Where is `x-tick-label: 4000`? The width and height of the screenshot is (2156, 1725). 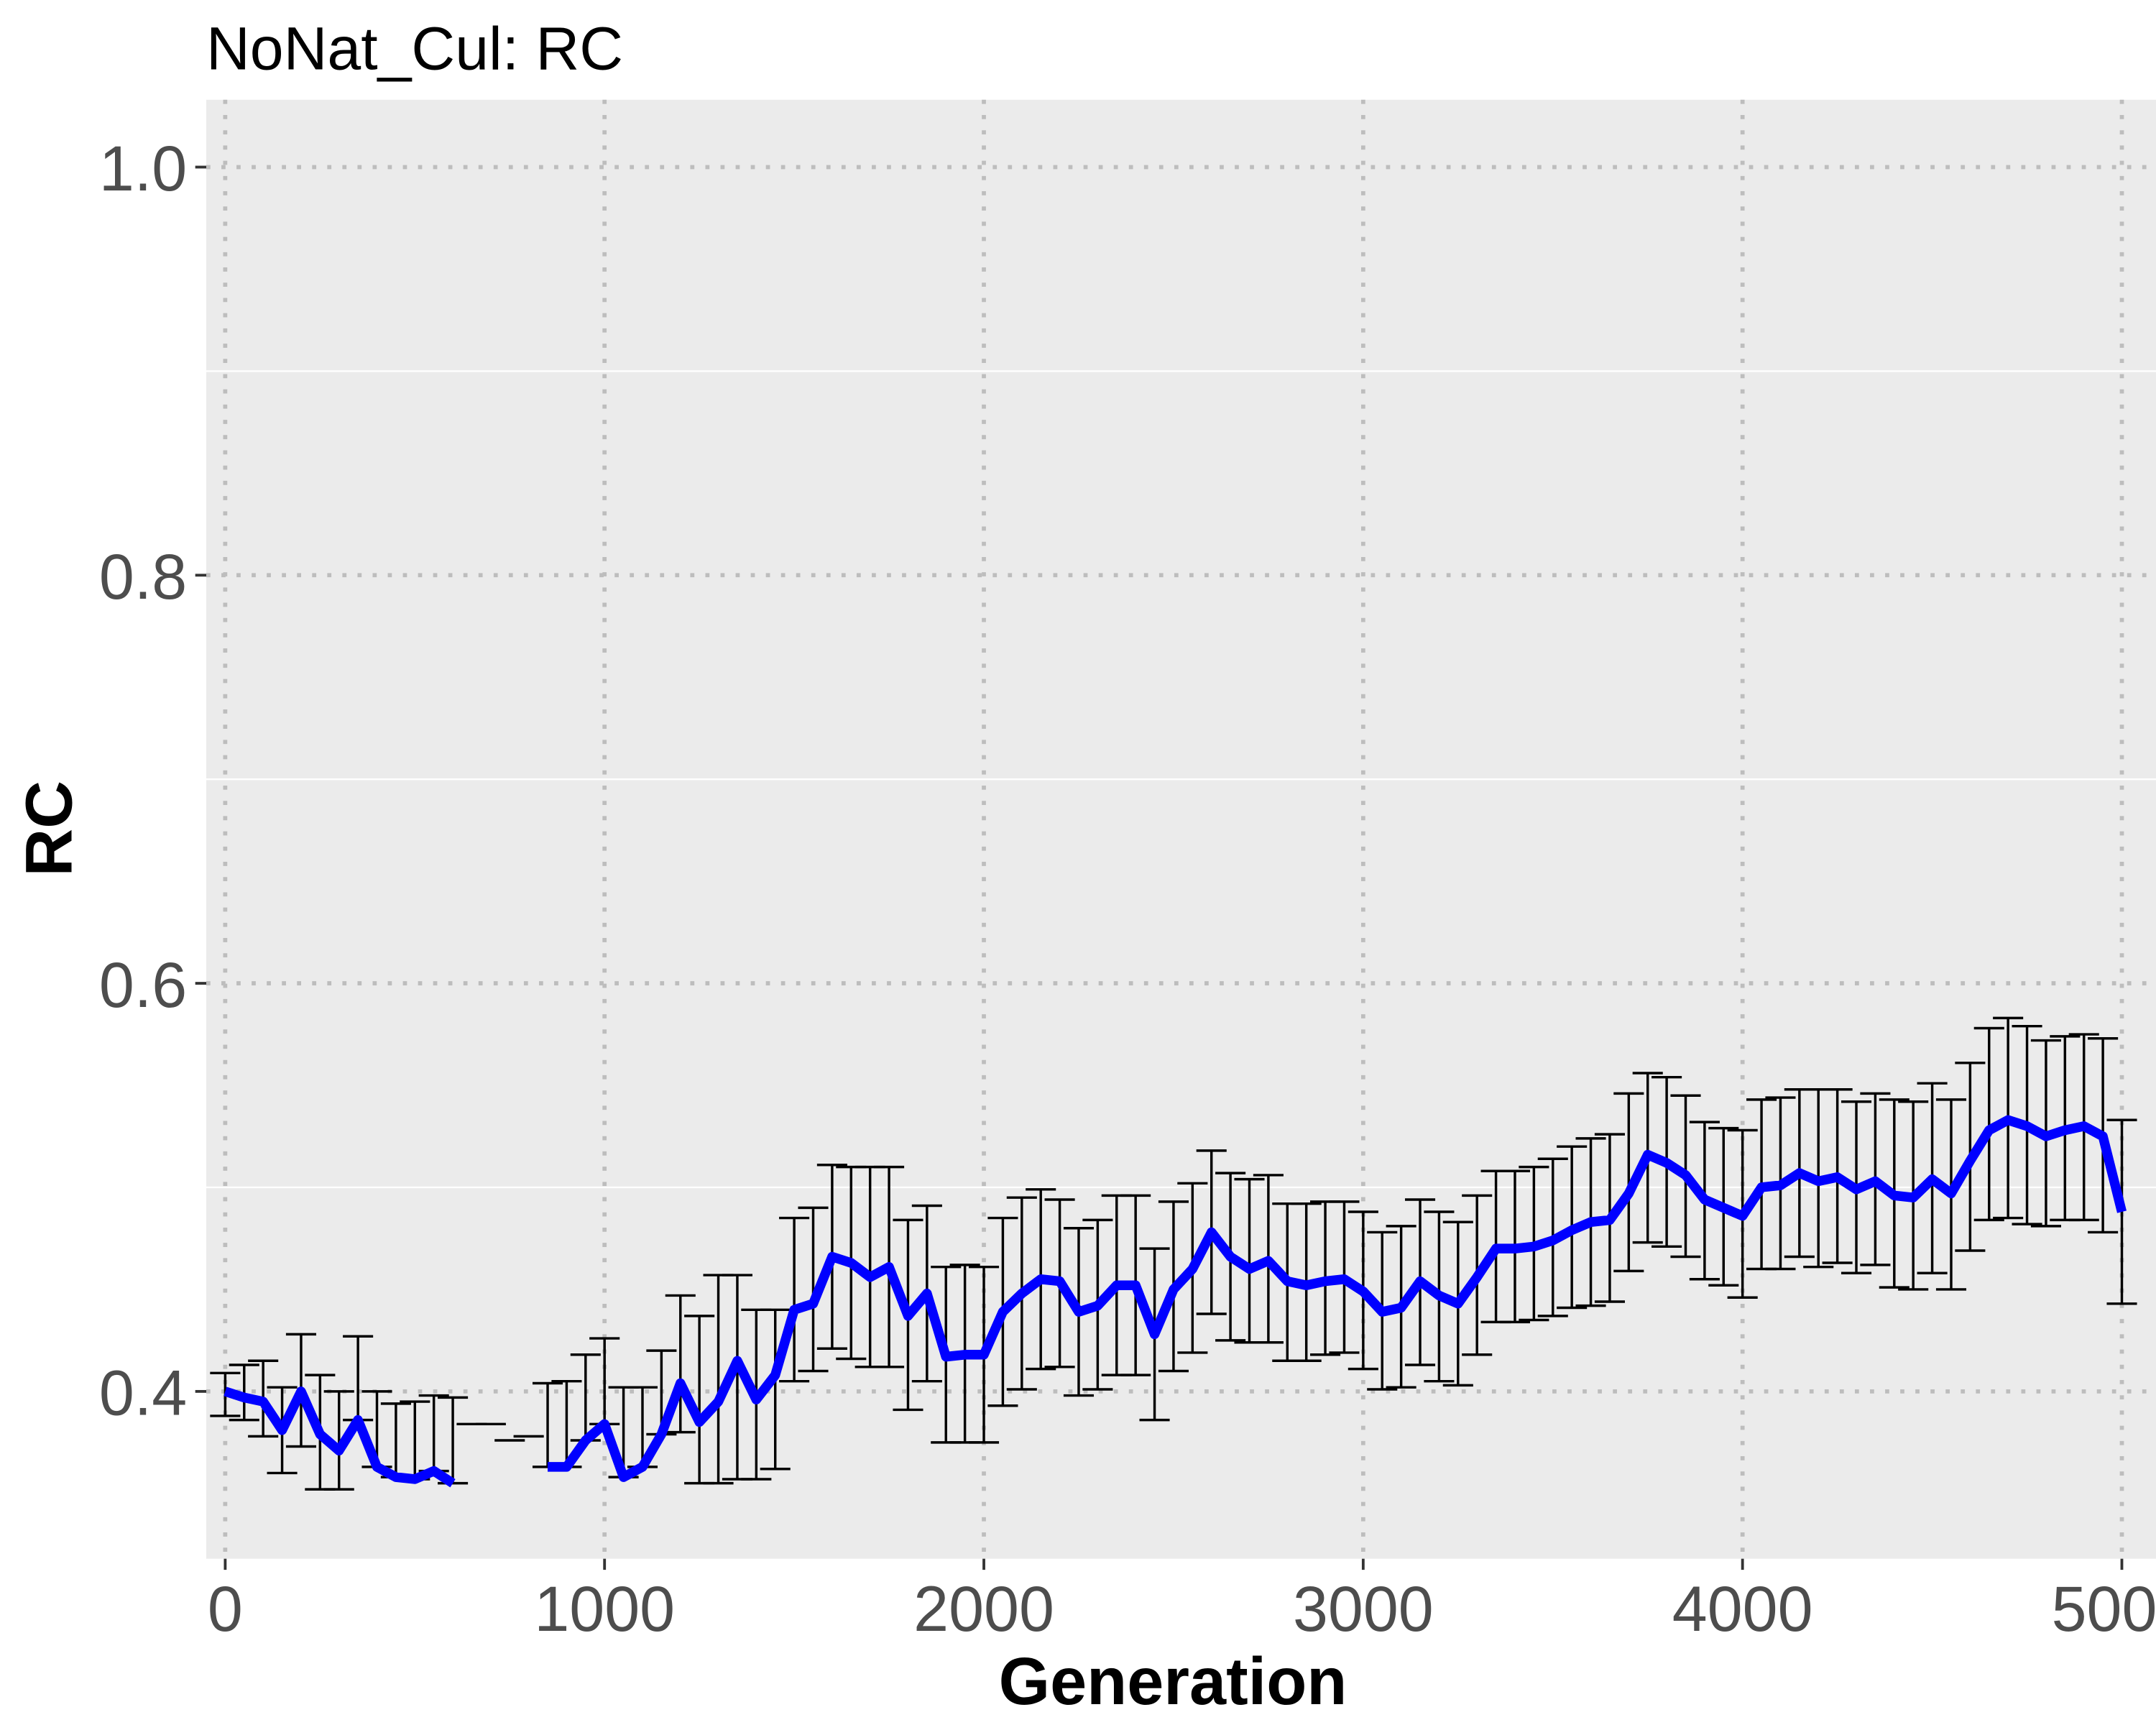 x-tick-label: 4000 is located at coordinates (1743, 1608).